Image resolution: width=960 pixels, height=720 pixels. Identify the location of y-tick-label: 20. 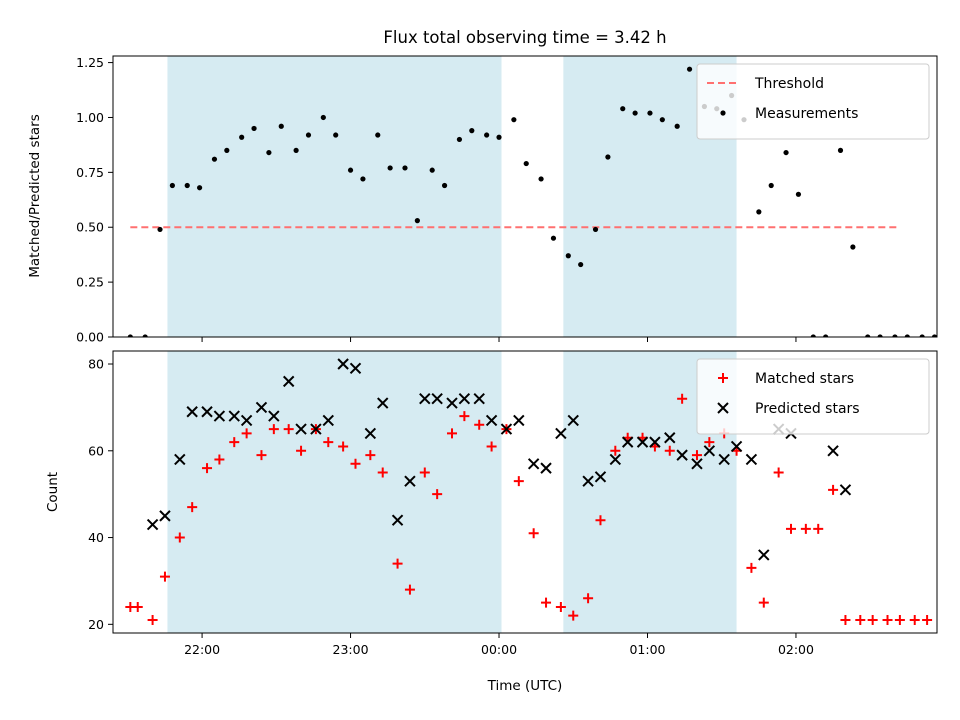
(96, 624).